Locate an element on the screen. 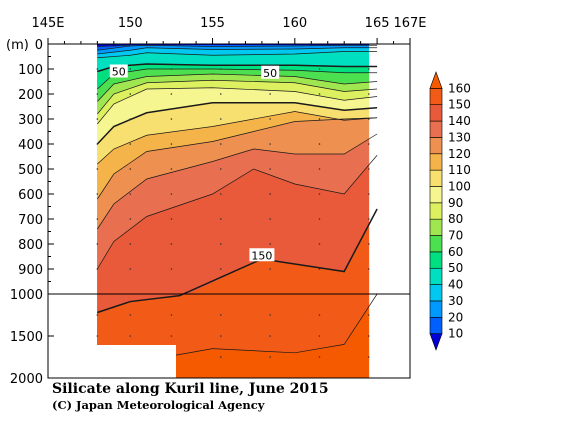  colorbar-label-90: 90 is located at coordinates (455, 203).